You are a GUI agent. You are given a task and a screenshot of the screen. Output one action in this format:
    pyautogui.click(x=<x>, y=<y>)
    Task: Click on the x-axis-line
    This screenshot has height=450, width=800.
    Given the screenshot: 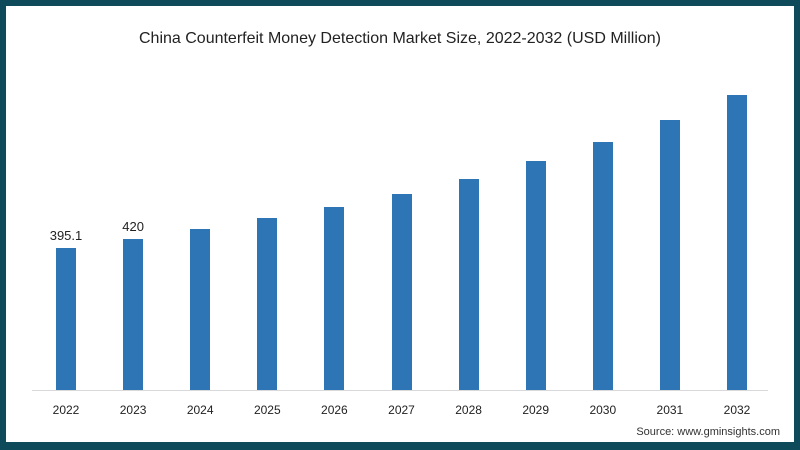 What is the action you would take?
    pyautogui.click(x=400, y=390)
    